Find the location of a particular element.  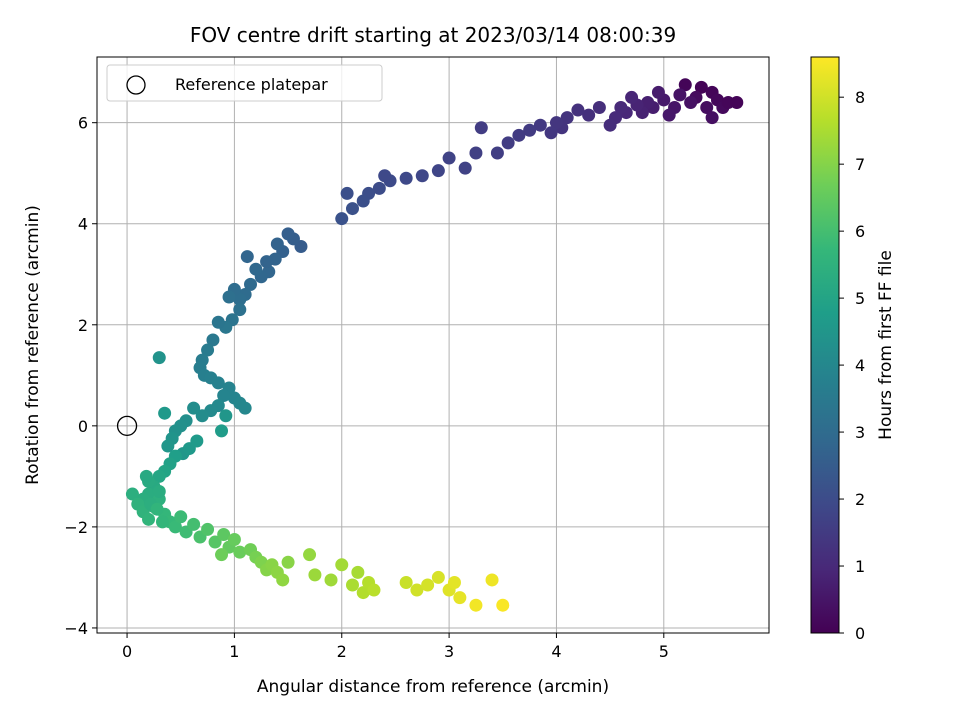

reference-platepar-marker is located at coordinates (127, 425).